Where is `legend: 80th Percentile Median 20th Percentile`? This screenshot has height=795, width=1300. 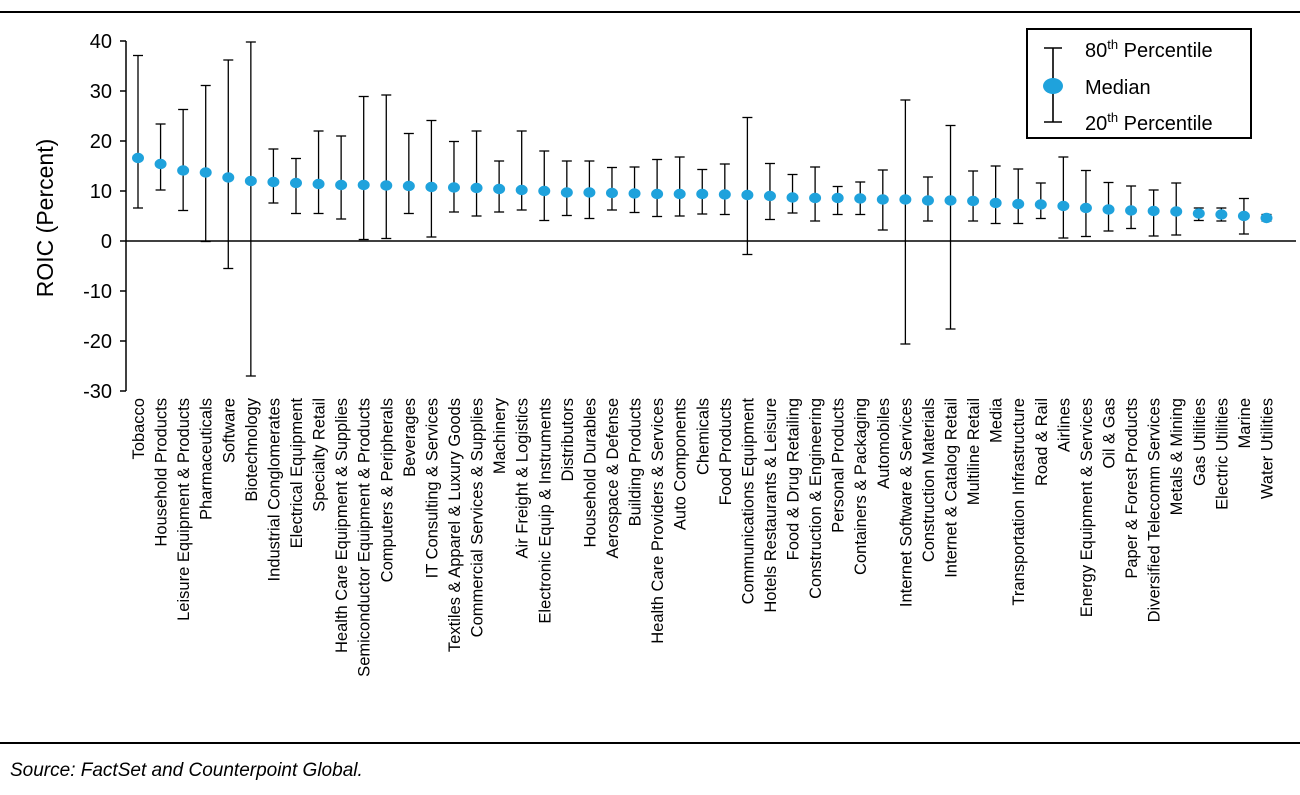 legend: 80th Percentile Median 20th Percentile is located at coordinates (1139, 83).